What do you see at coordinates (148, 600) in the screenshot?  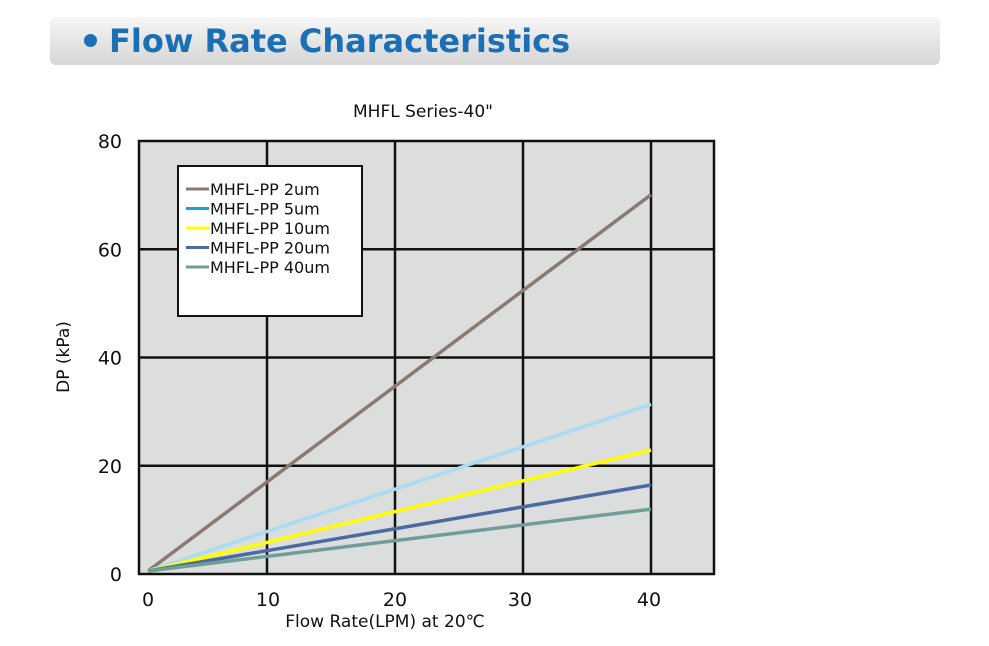 I see `x-tick-label: 0` at bounding box center [148, 600].